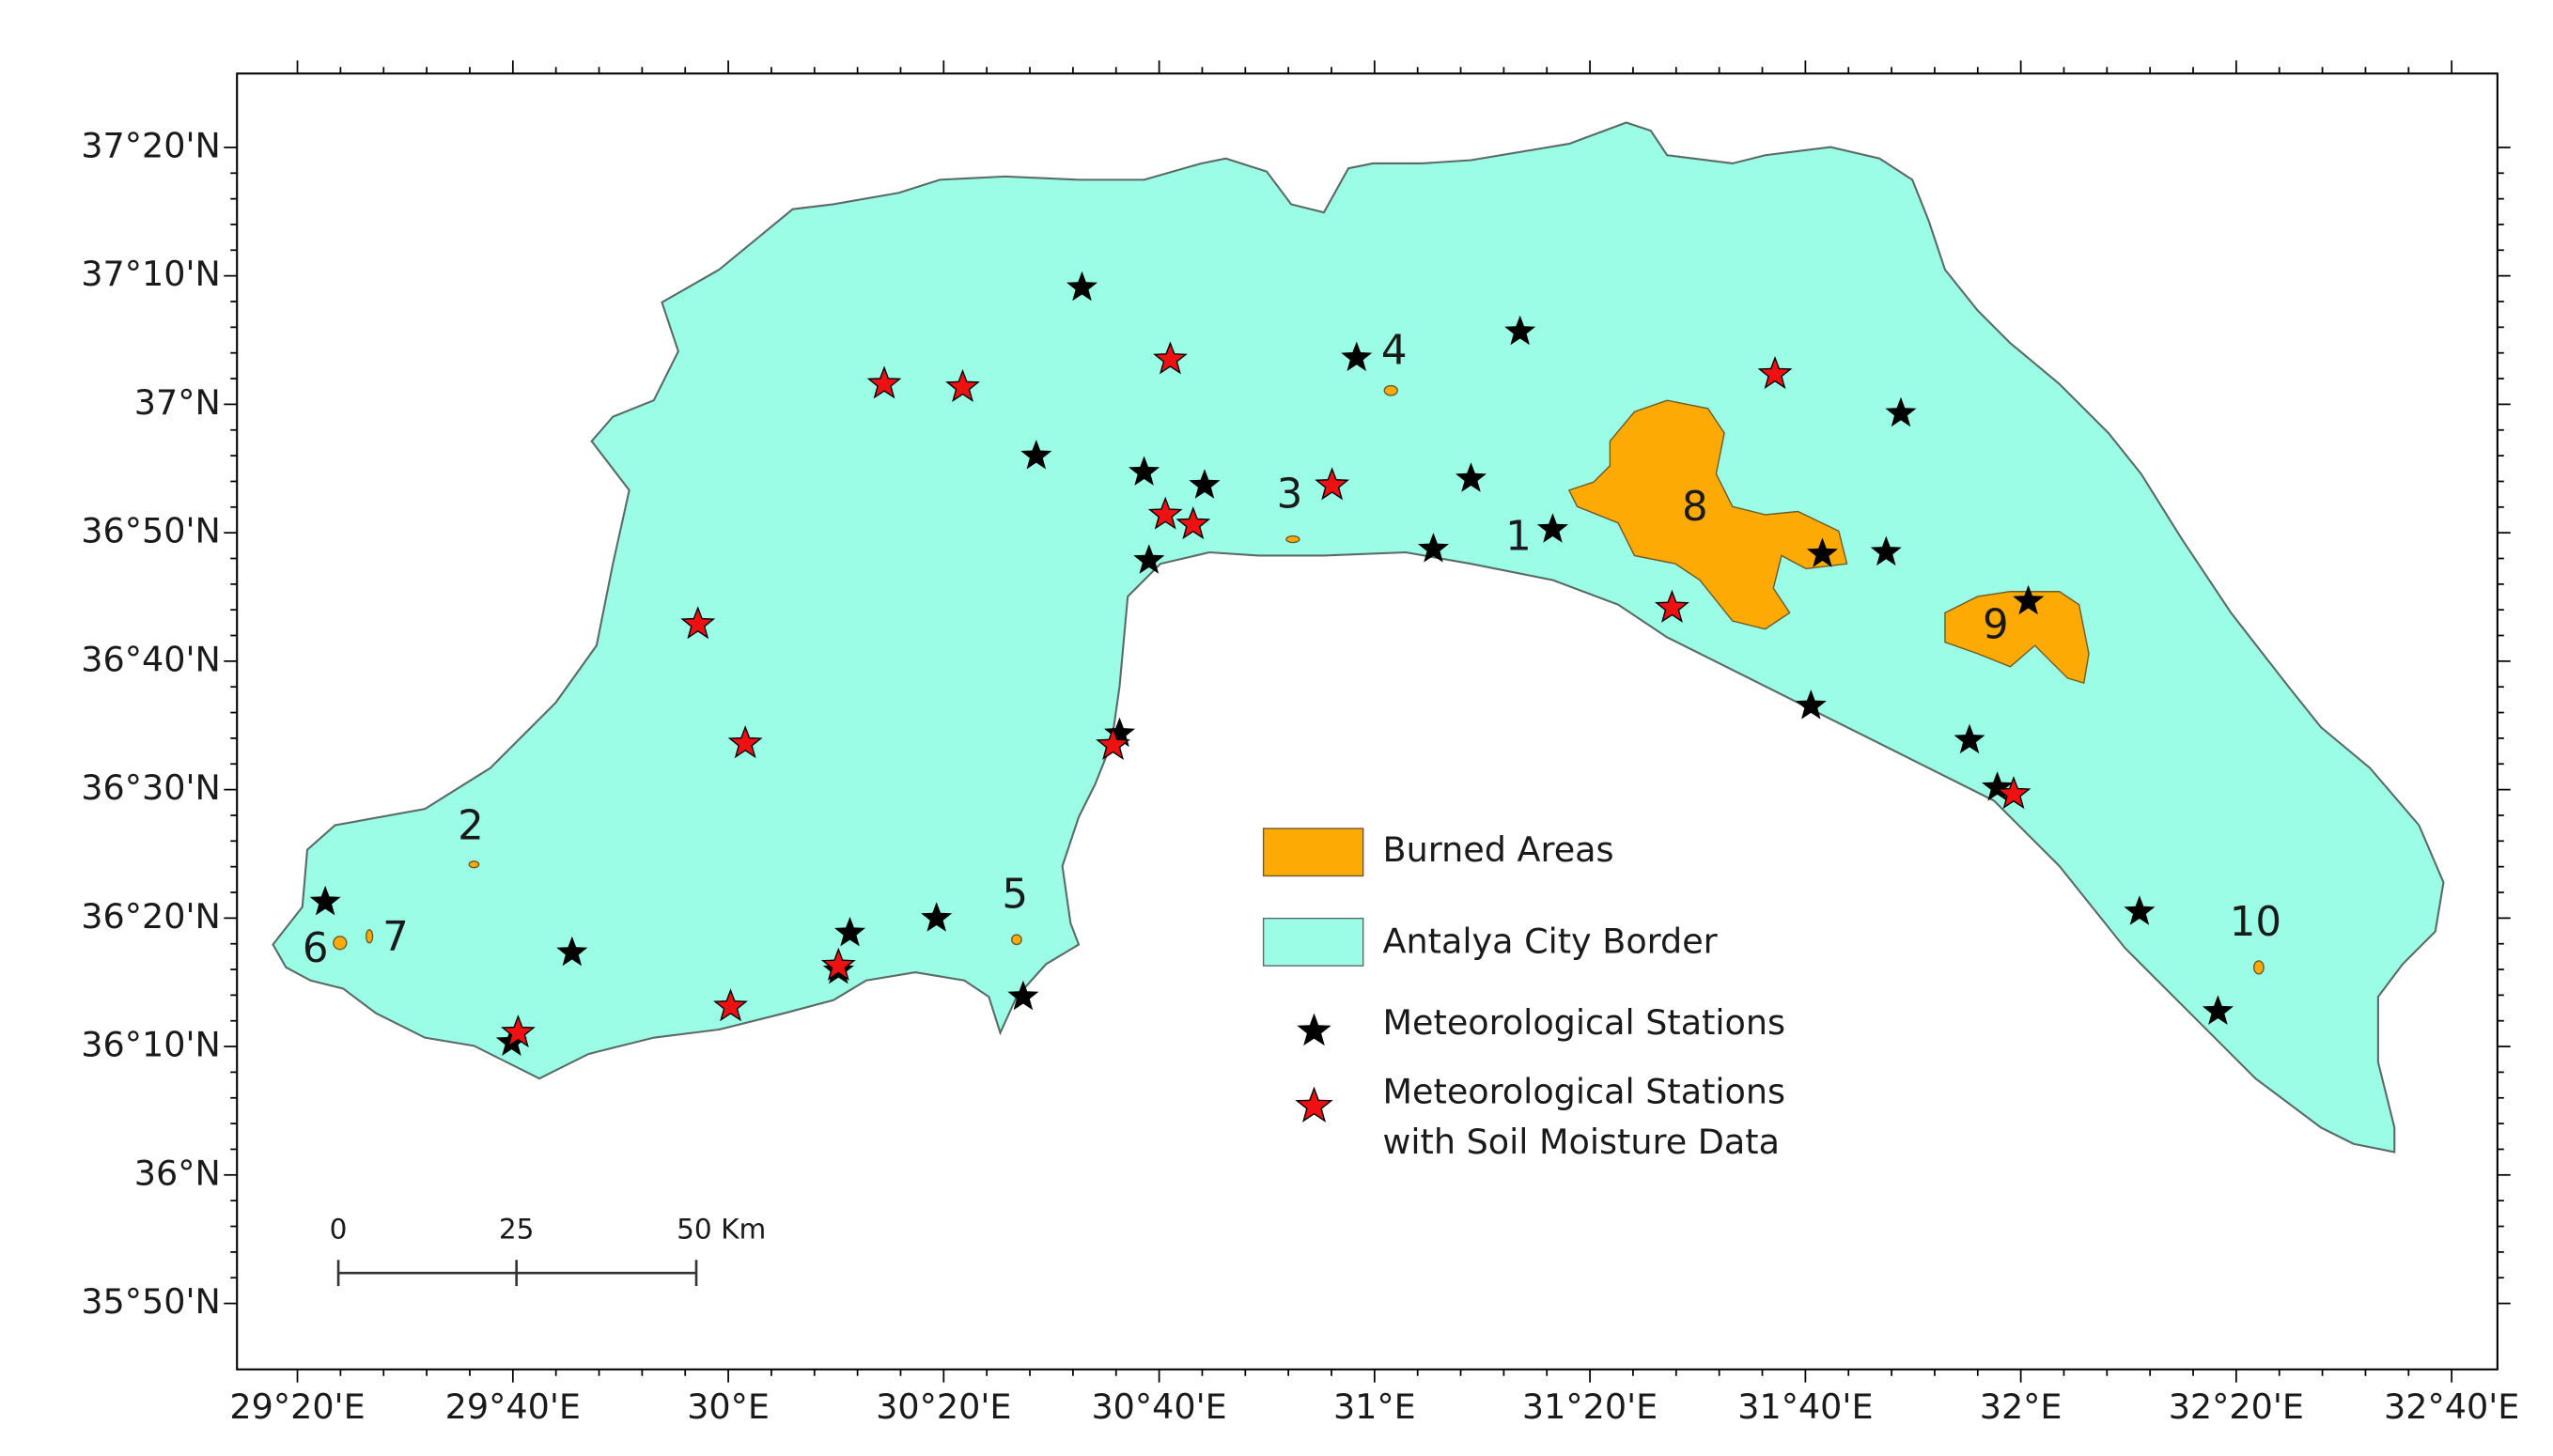 This screenshot has height=1456, width=2553. I want to click on x-tick-label: 32°40'E, so click(2451, 1406).